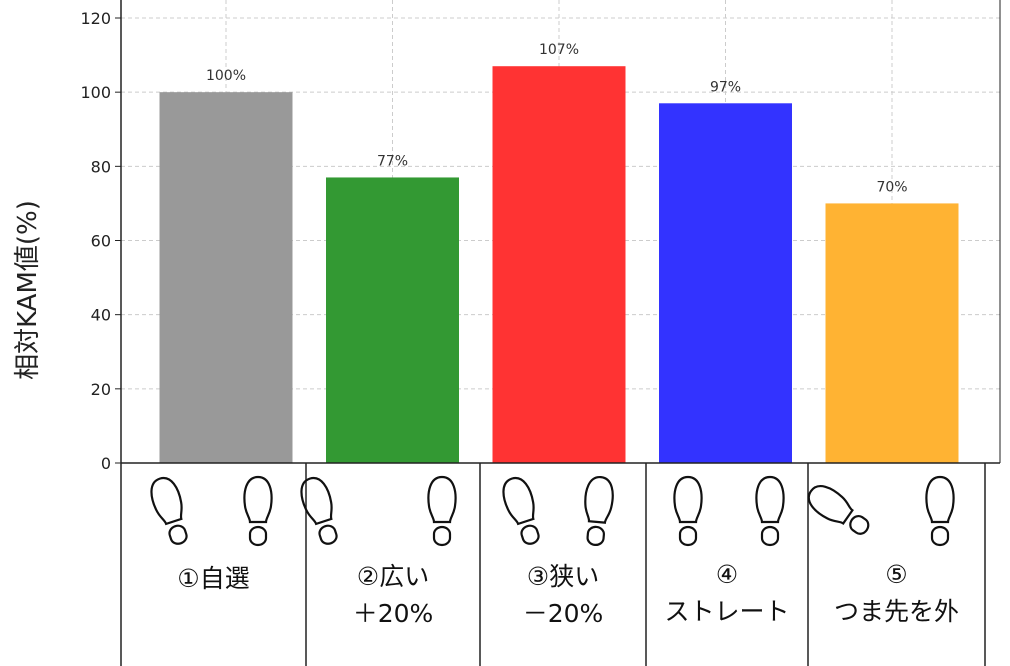 This screenshot has width=1010, height=666. What do you see at coordinates (393, 613) in the screenshot?
I see `condition-label: ＋20%` at bounding box center [393, 613].